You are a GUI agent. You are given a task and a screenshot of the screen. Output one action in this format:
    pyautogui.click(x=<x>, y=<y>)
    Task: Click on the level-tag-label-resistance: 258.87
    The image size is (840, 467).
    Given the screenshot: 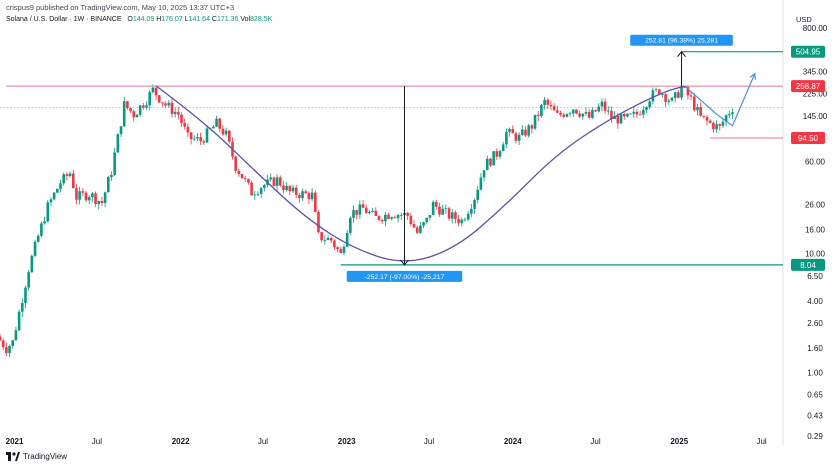 What is the action you would take?
    pyautogui.click(x=808, y=86)
    